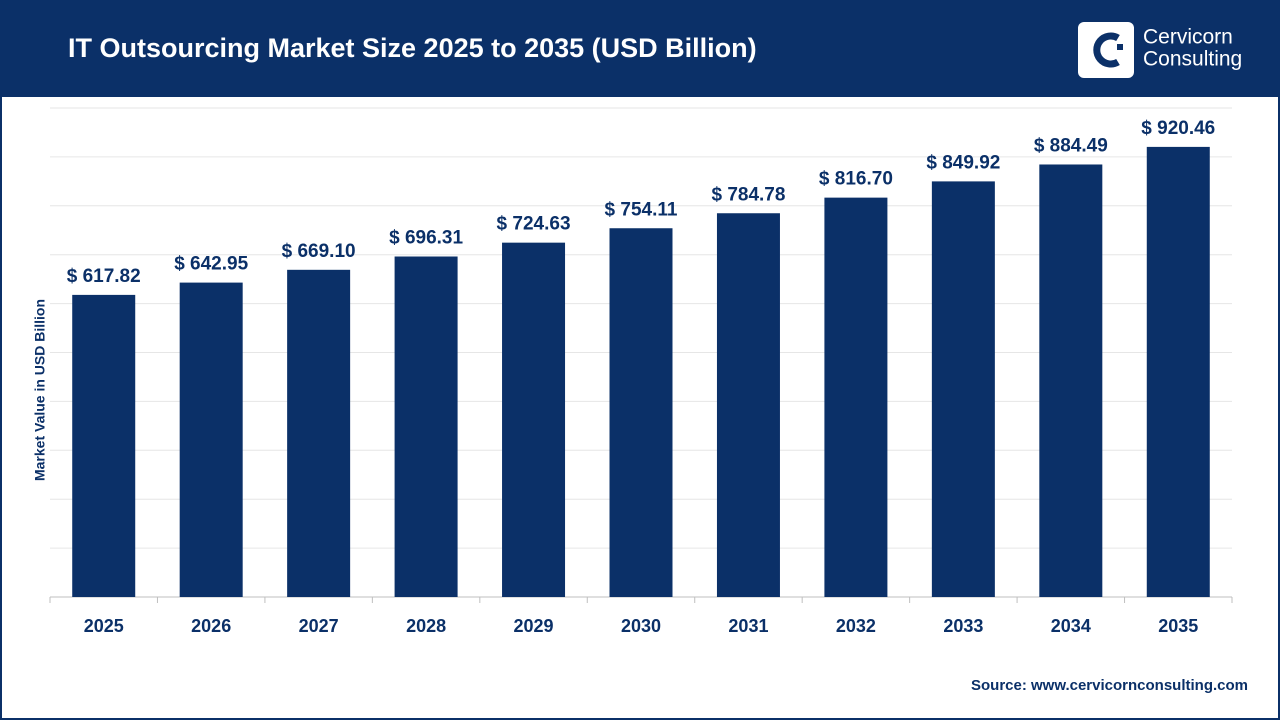 Image resolution: width=1280 pixels, height=720 pixels. I want to click on x-tick-label: 2029, so click(534, 626).